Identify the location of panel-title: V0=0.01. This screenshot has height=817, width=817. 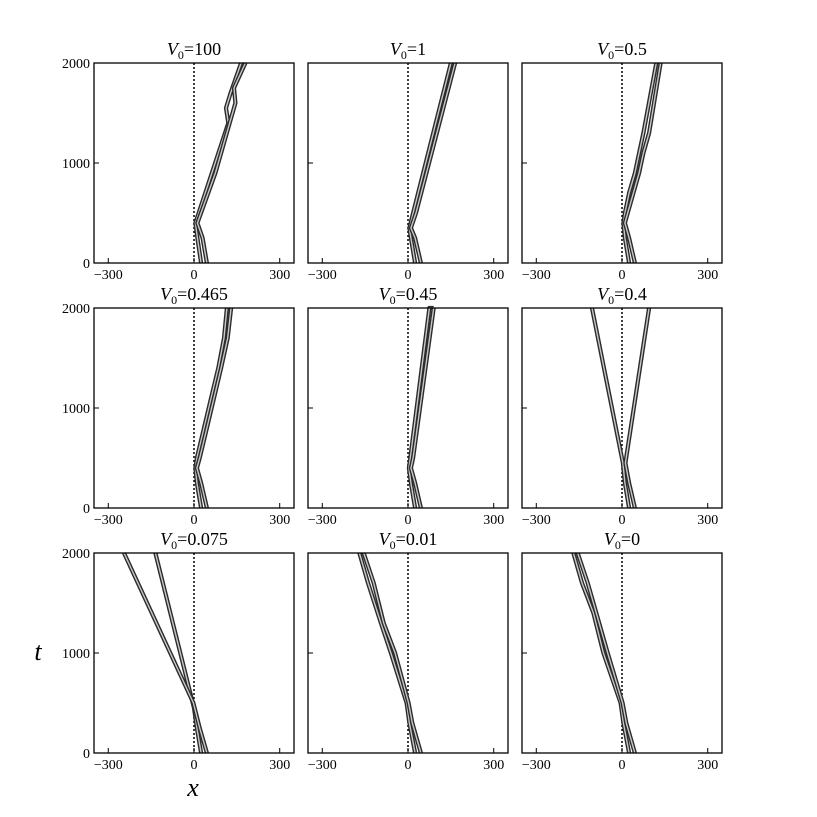
(408, 540).